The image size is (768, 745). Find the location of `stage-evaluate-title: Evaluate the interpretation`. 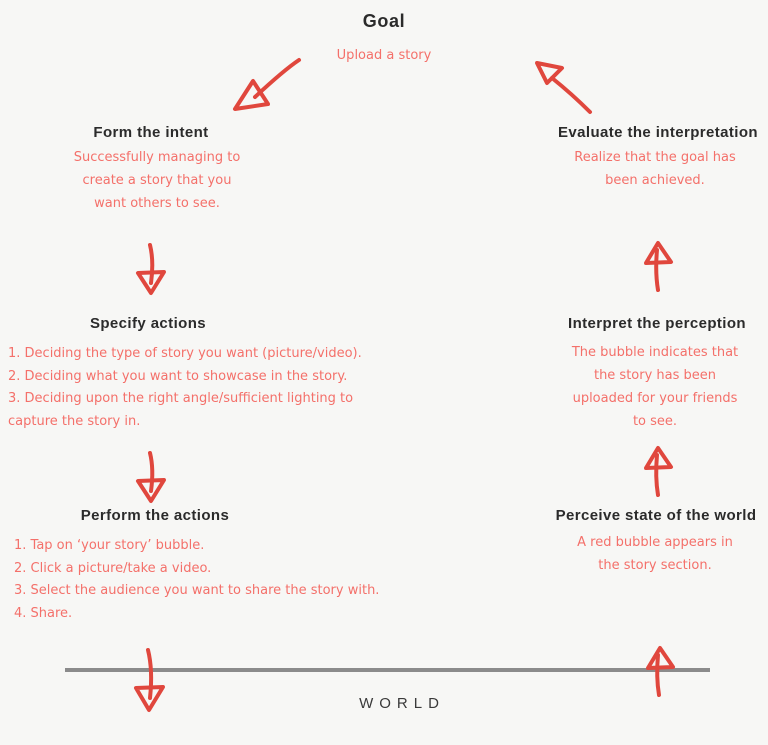

stage-evaluate-title: Evaluate the interpretation is located at coordinates (657, 132).